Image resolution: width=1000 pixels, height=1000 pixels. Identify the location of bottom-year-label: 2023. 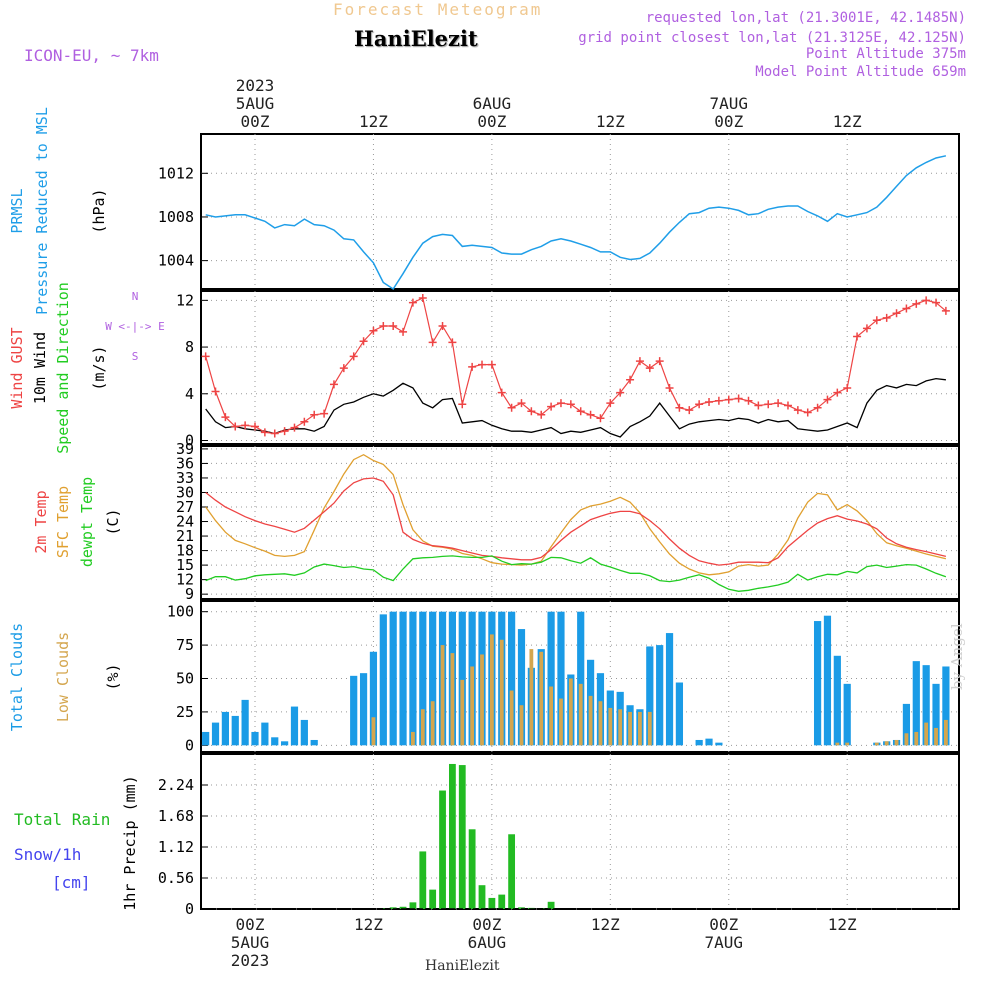
(250, 960).